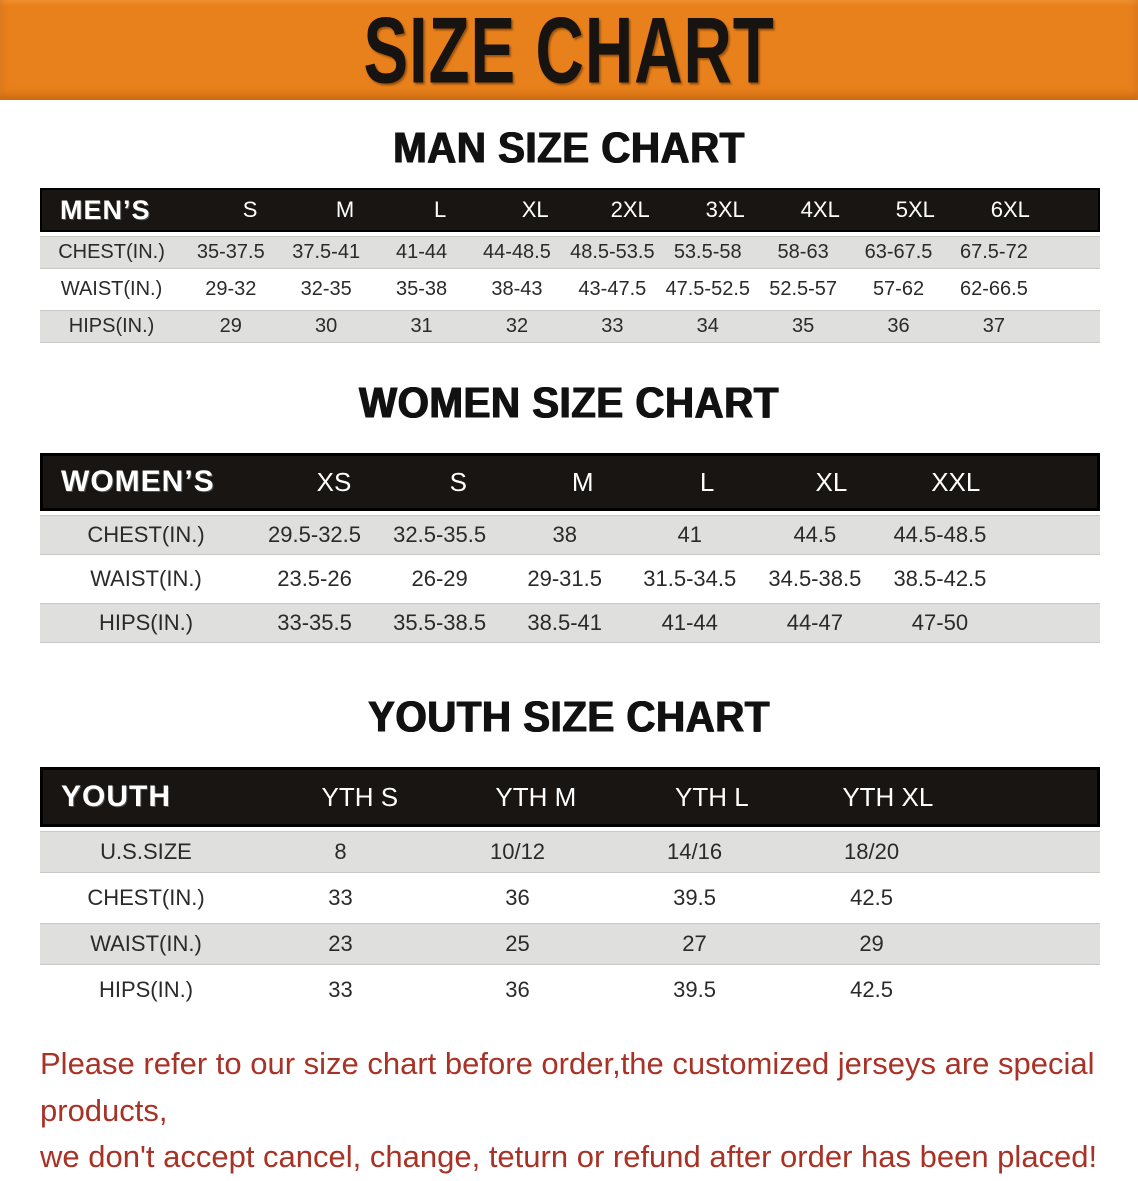 The height and width of the screenshot is (1181, 1138). Describe the element at coordinates (993, 252) in the screenshot. I see `size-value-cell: 67.5-72` at that location.